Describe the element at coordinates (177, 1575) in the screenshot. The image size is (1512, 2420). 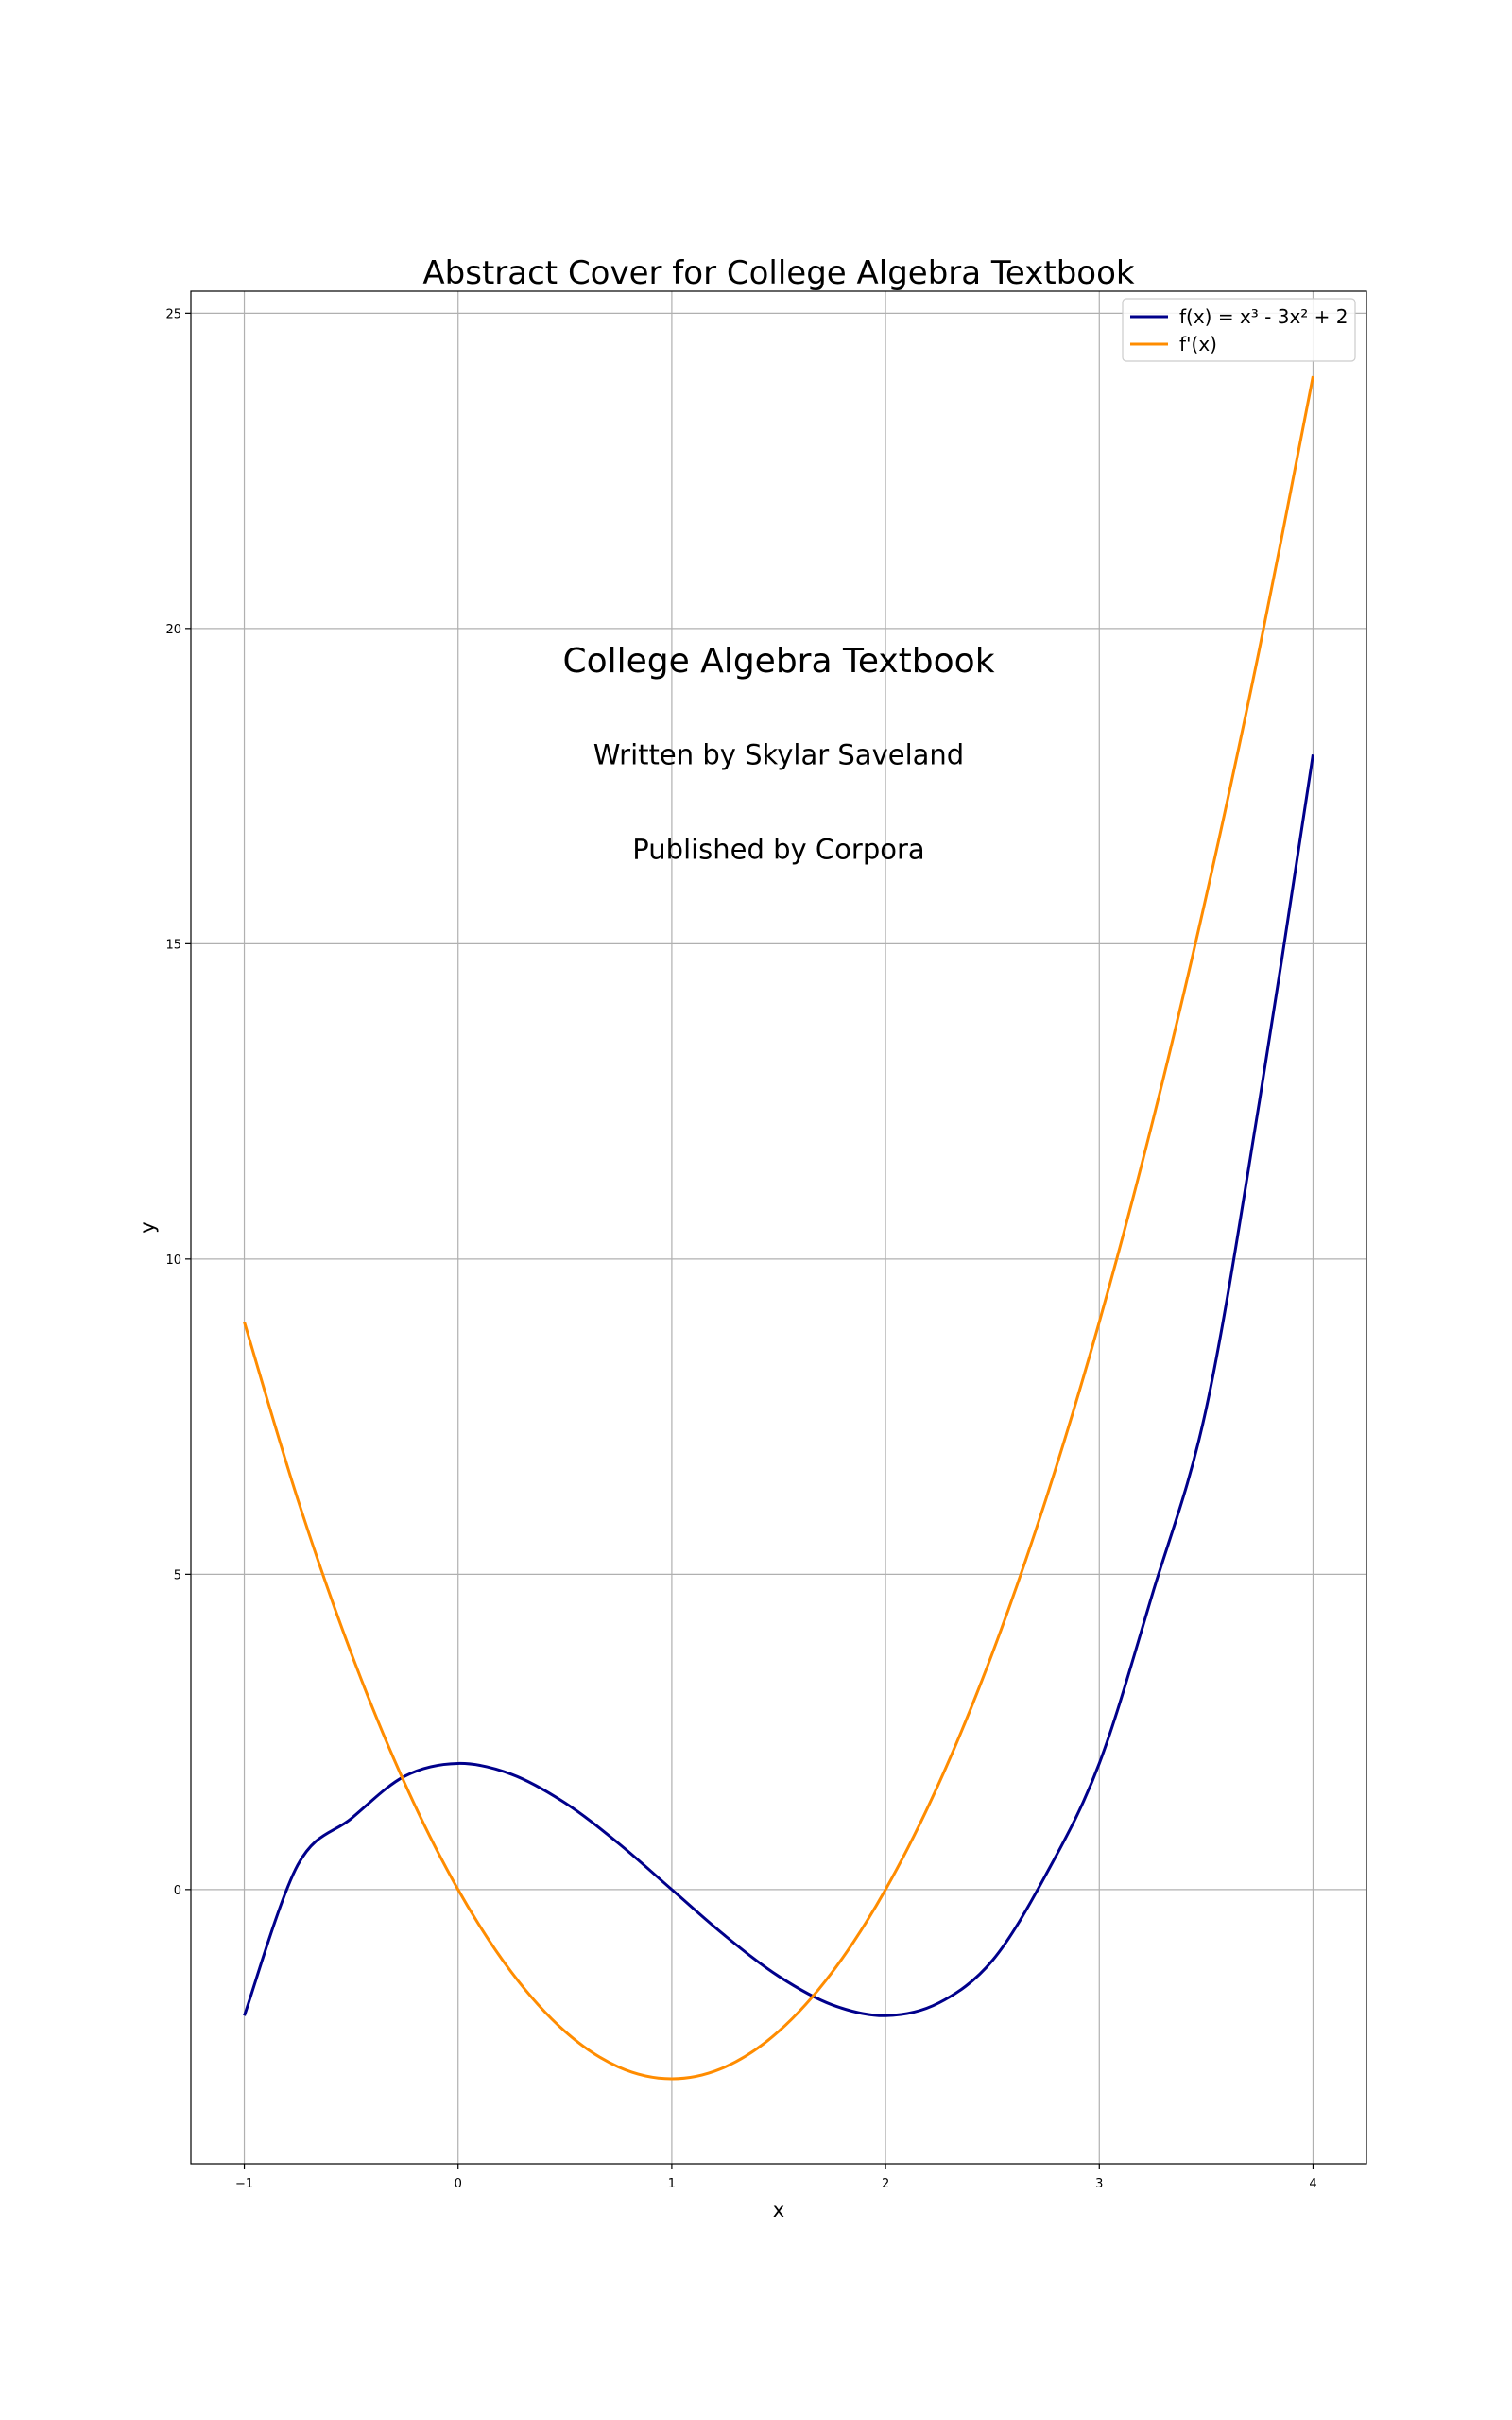
I see `y-tick-label: 5` at that location.